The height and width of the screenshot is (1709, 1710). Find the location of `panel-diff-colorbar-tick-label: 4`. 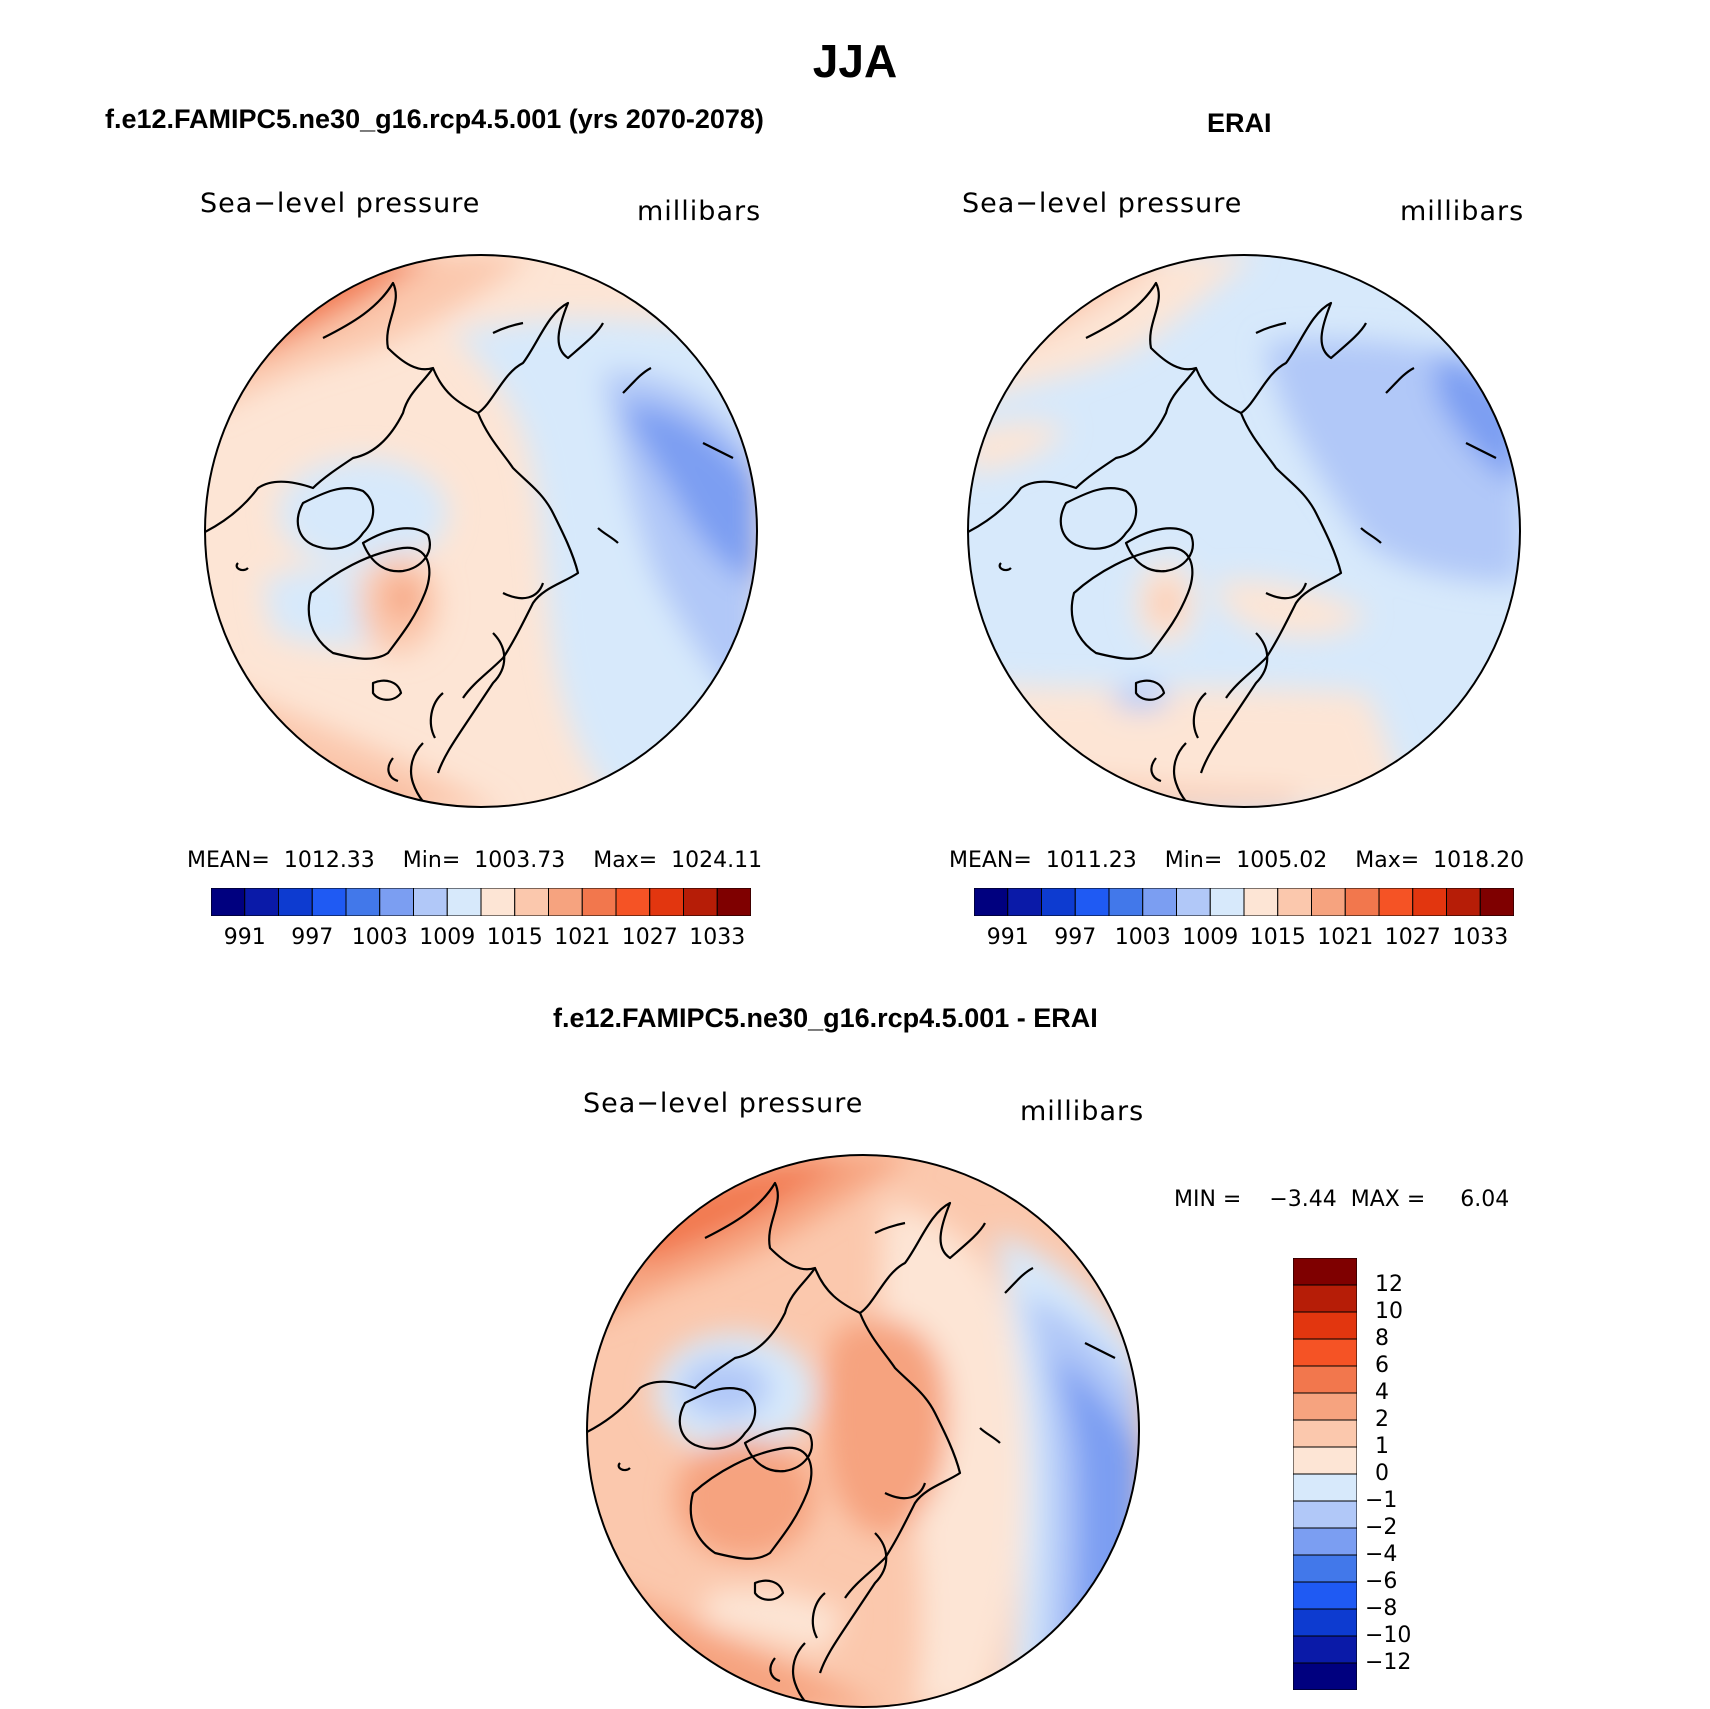

panel-diff-colorbar-tick-label: 4 is located at coordinates (1382, 1392).